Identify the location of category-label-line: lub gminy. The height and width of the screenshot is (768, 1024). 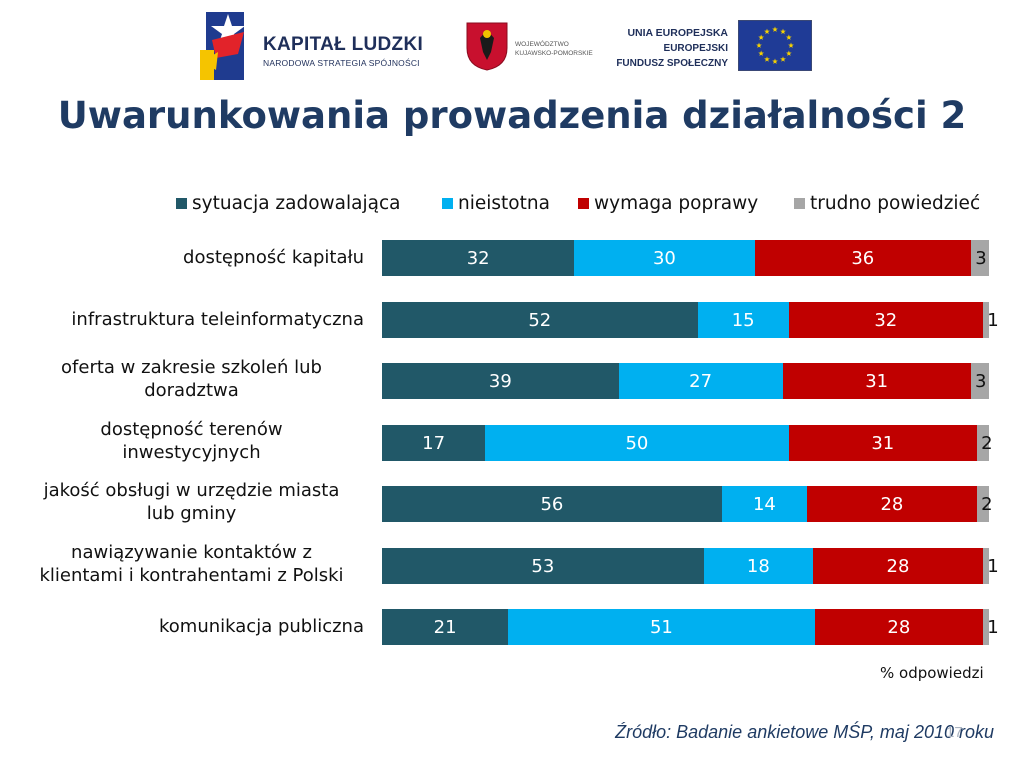
(191, 513).